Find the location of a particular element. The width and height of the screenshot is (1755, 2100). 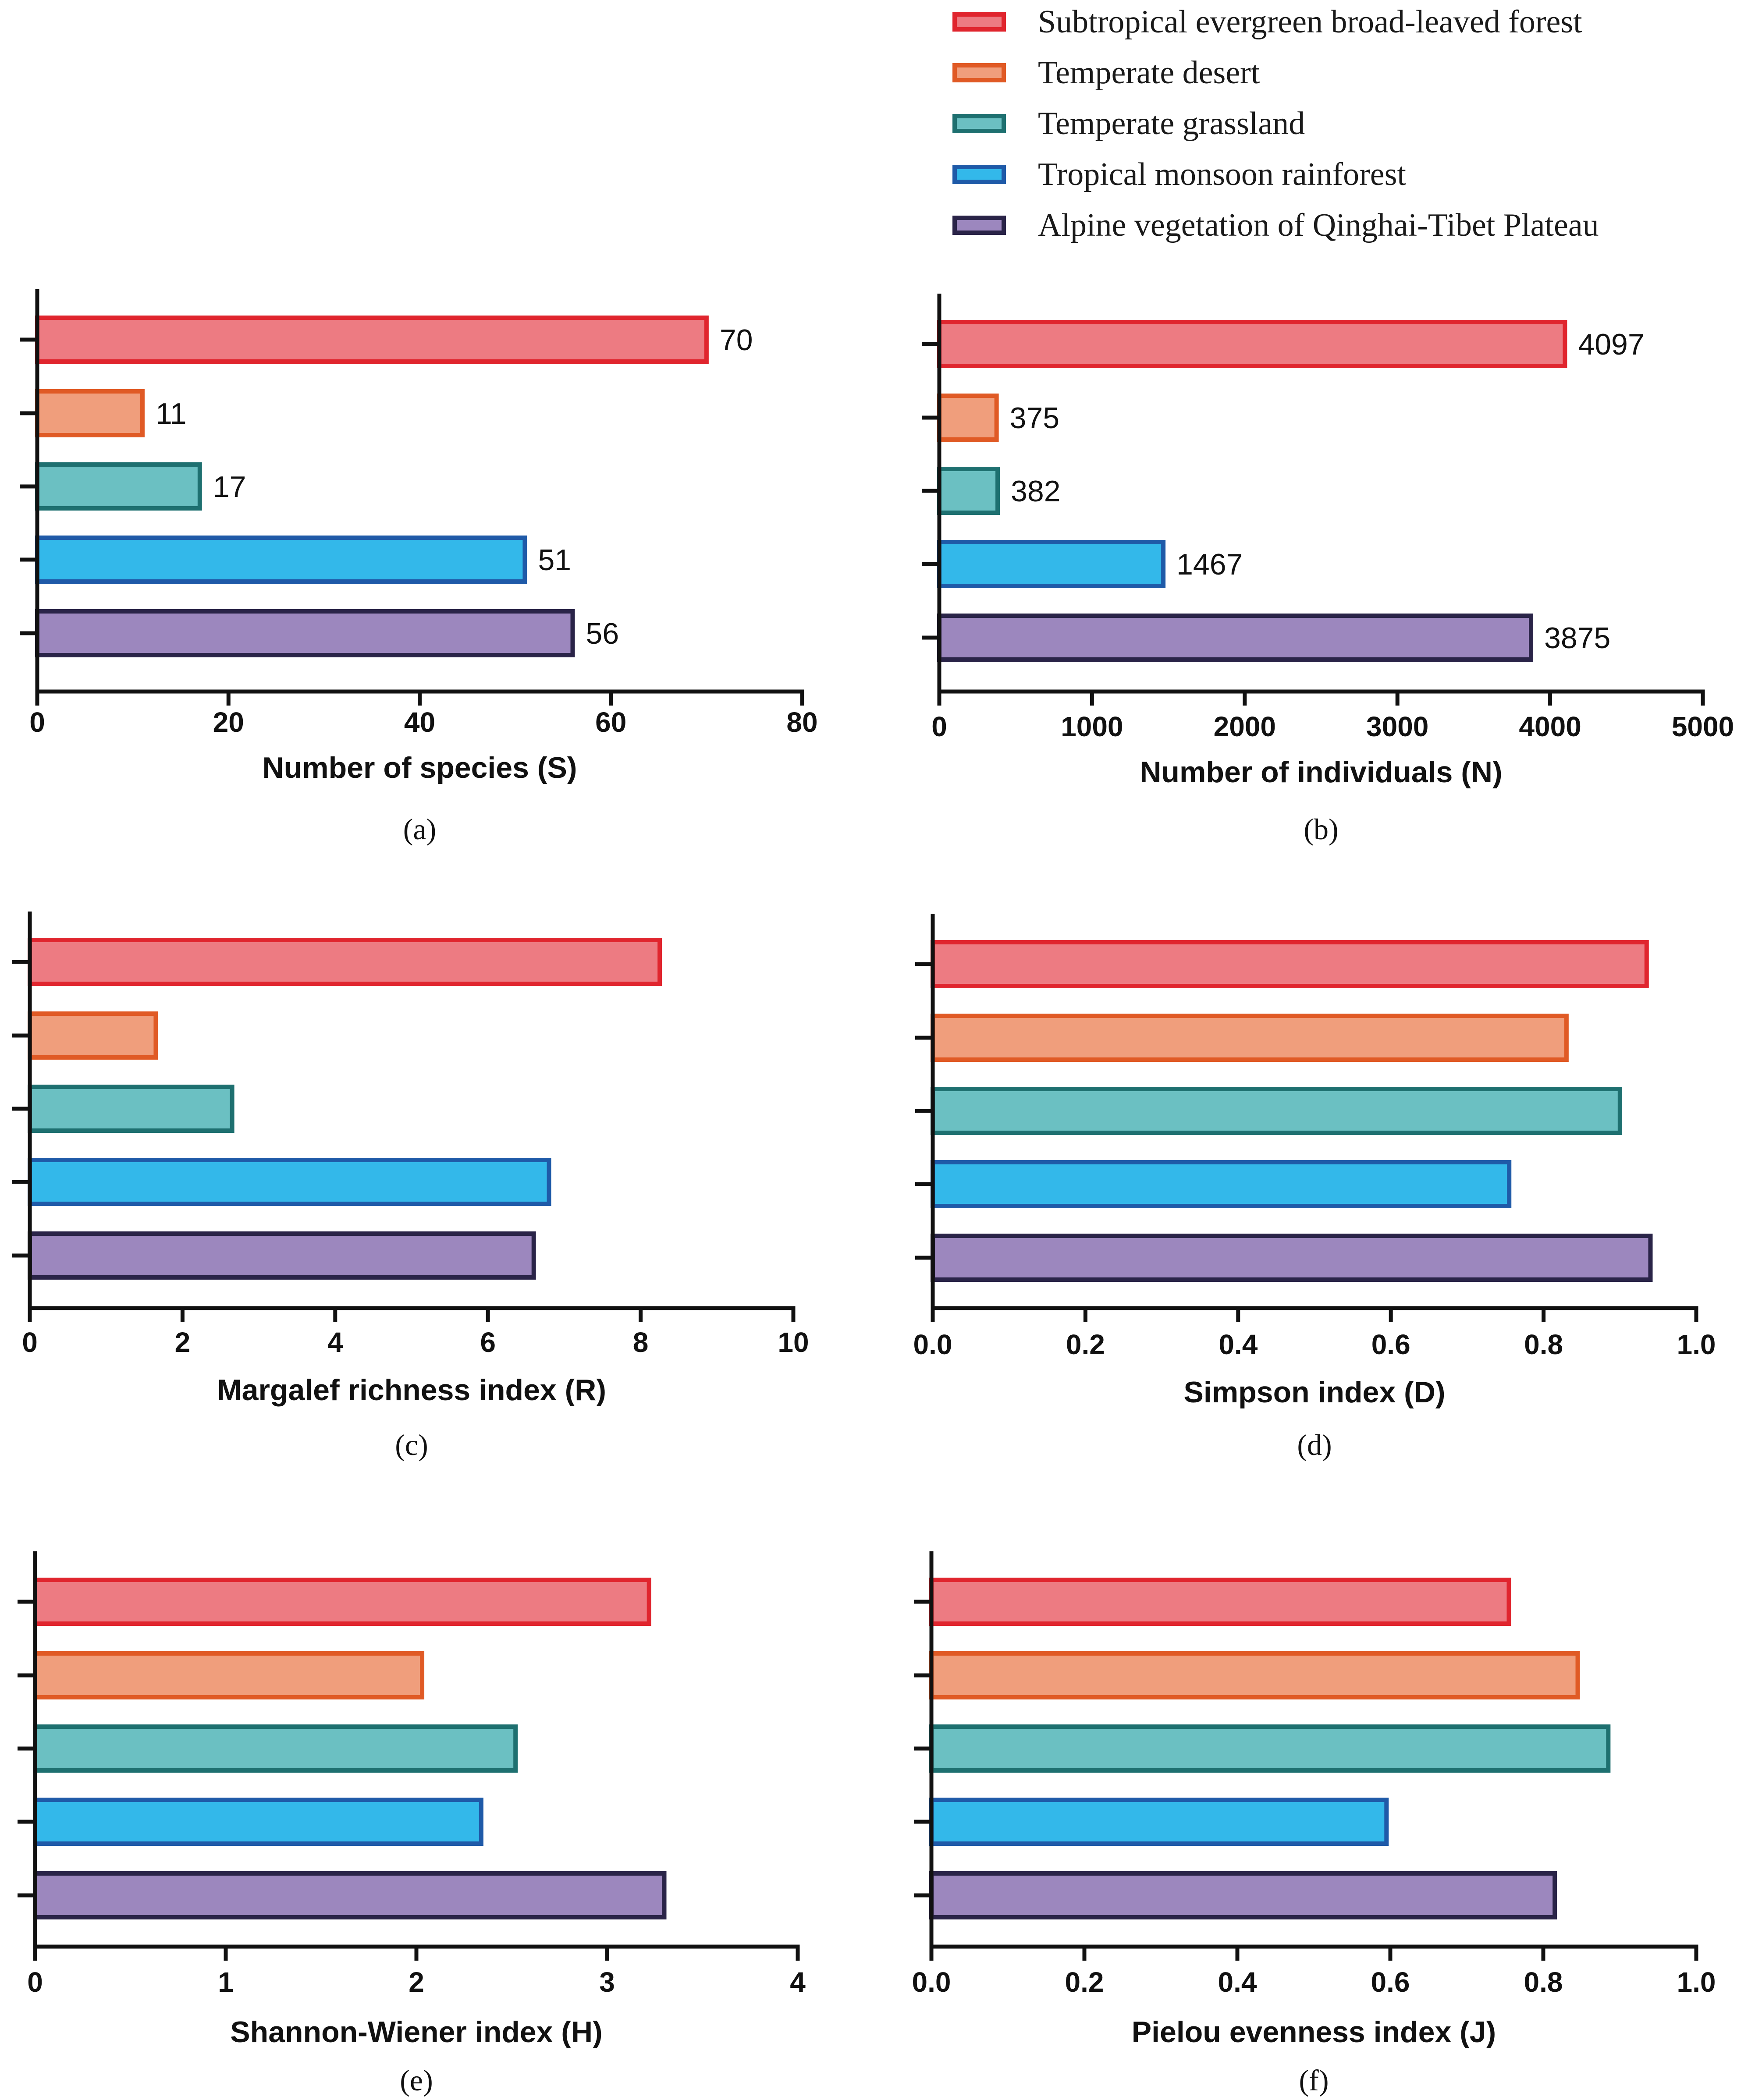

chart-panel-5: 0 1 2 3 4 Shannon-Wiener index (H) (e) is located at coordinates (412, 1824).